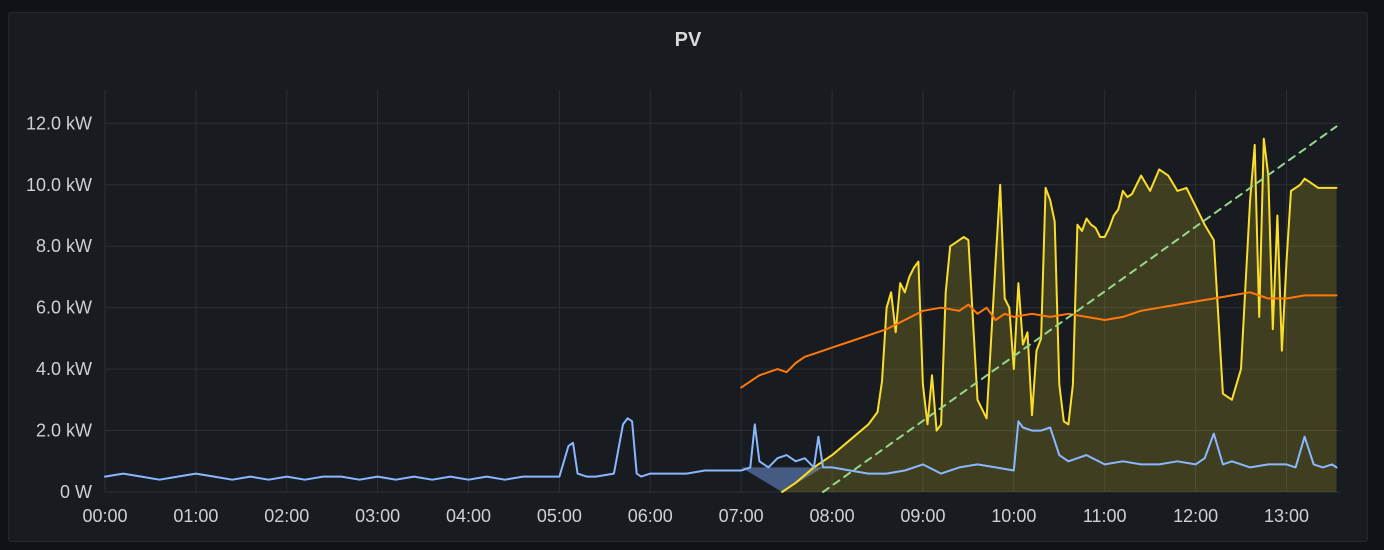 The image size is (1384, 550). What do you see at coordinates (721, 449) in the screenshot?
I see `load-blue-line` at bounding box center [721, 449].